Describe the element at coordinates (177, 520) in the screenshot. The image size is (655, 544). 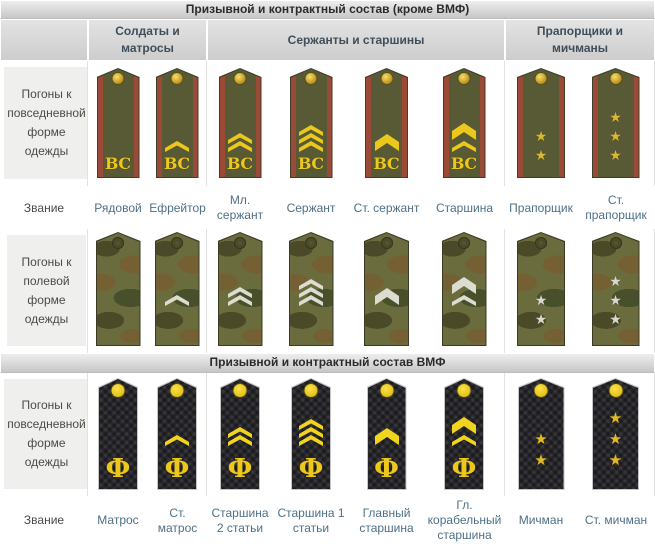
I see `rank-label: Ст. матрос` at that location.